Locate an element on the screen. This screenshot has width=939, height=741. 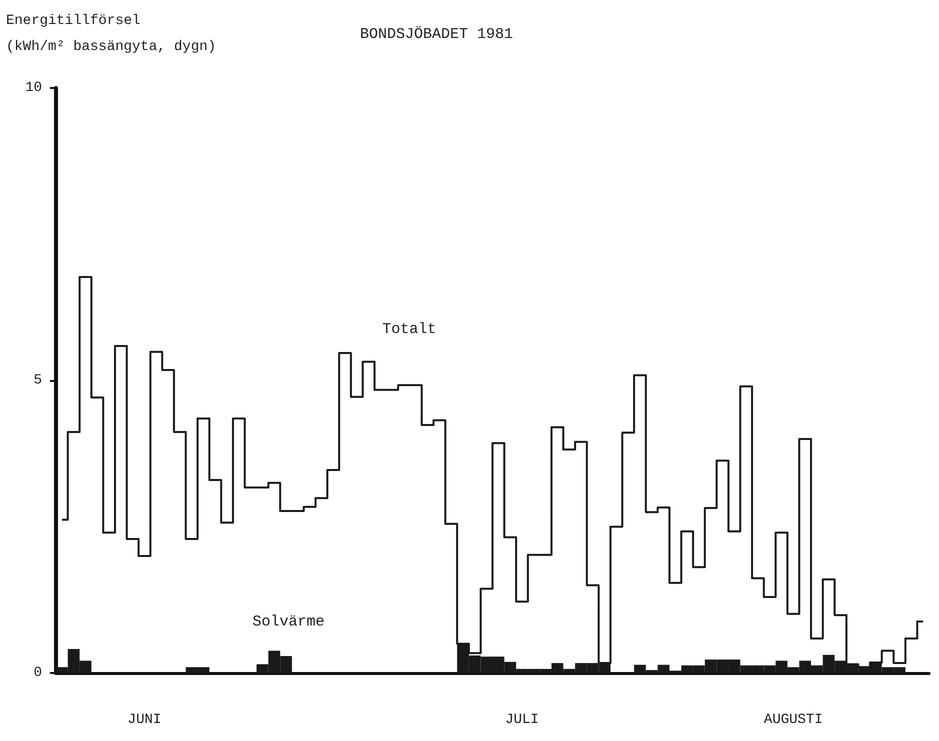
y-tick-label: 0 is located at coordinates (38, 673).